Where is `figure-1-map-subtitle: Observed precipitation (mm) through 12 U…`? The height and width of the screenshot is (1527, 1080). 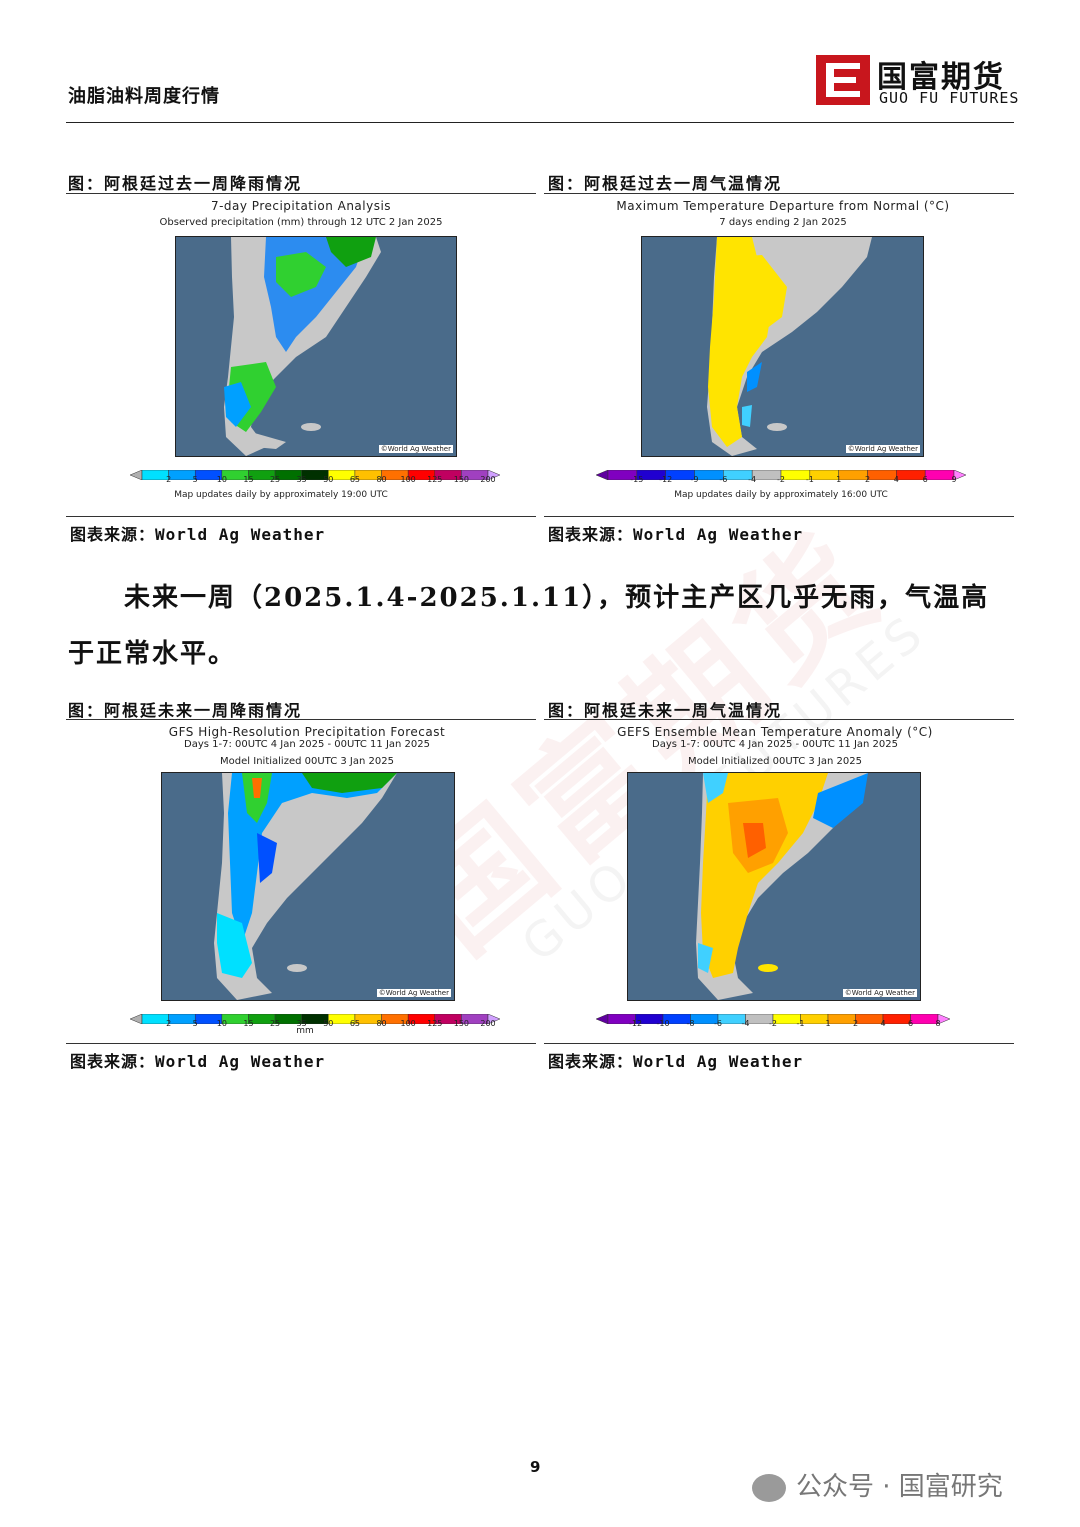 figure-1-map-subtitle: Observed precipitation (mm) through 12 U… is located at coordinates (301, 222).